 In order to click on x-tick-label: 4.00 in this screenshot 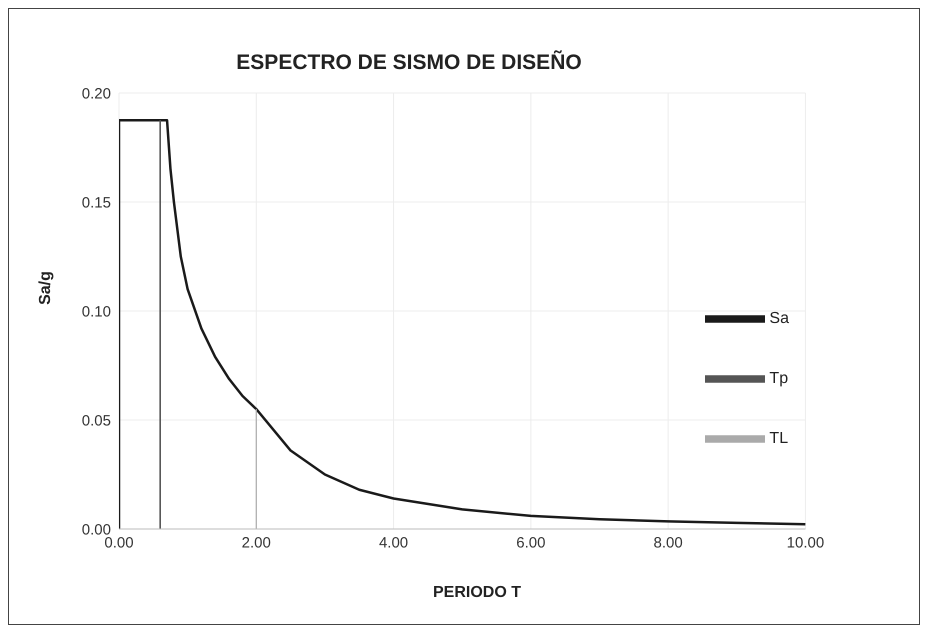, I will do `click(393, 543)`.